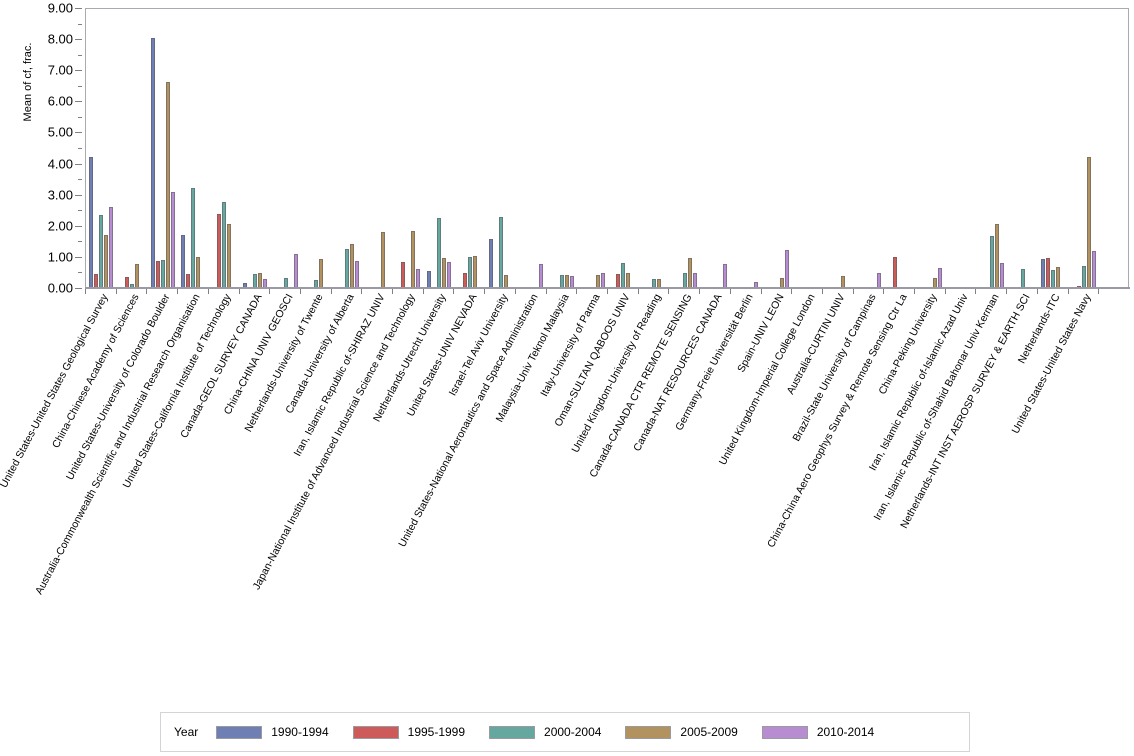  Describe the element at coordinates (816, 344) in the screenshot. I see `x-tick-label: Australia-CURTIN UNIV` at that location.